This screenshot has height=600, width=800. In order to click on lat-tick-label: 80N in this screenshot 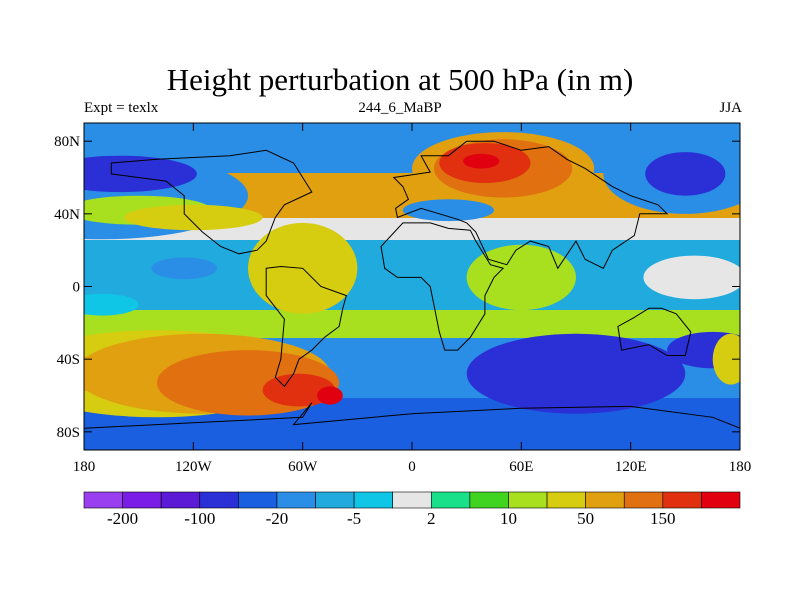, I will do `click(67, 142)`.